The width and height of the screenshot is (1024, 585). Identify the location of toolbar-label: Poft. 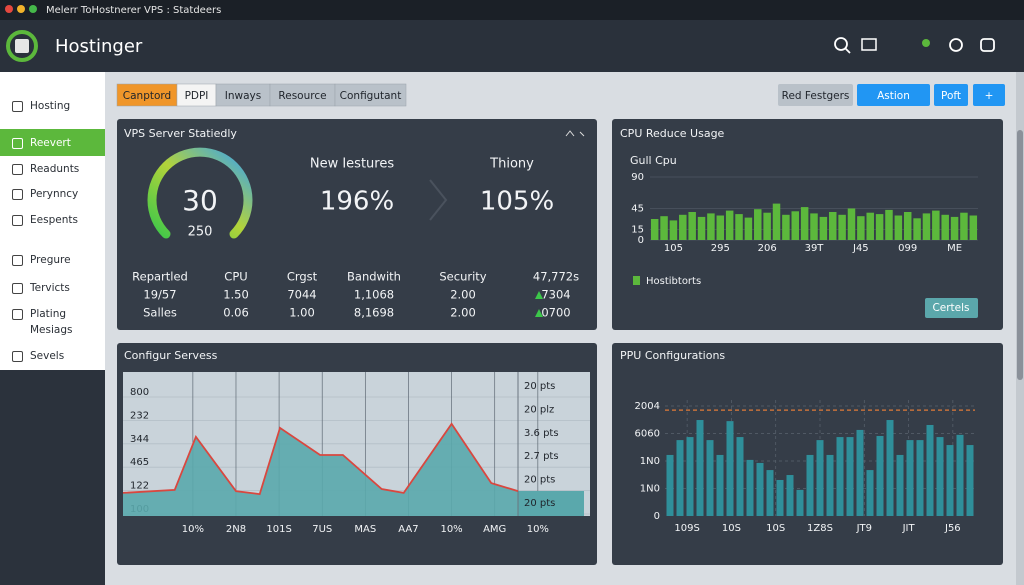
(951, 96).